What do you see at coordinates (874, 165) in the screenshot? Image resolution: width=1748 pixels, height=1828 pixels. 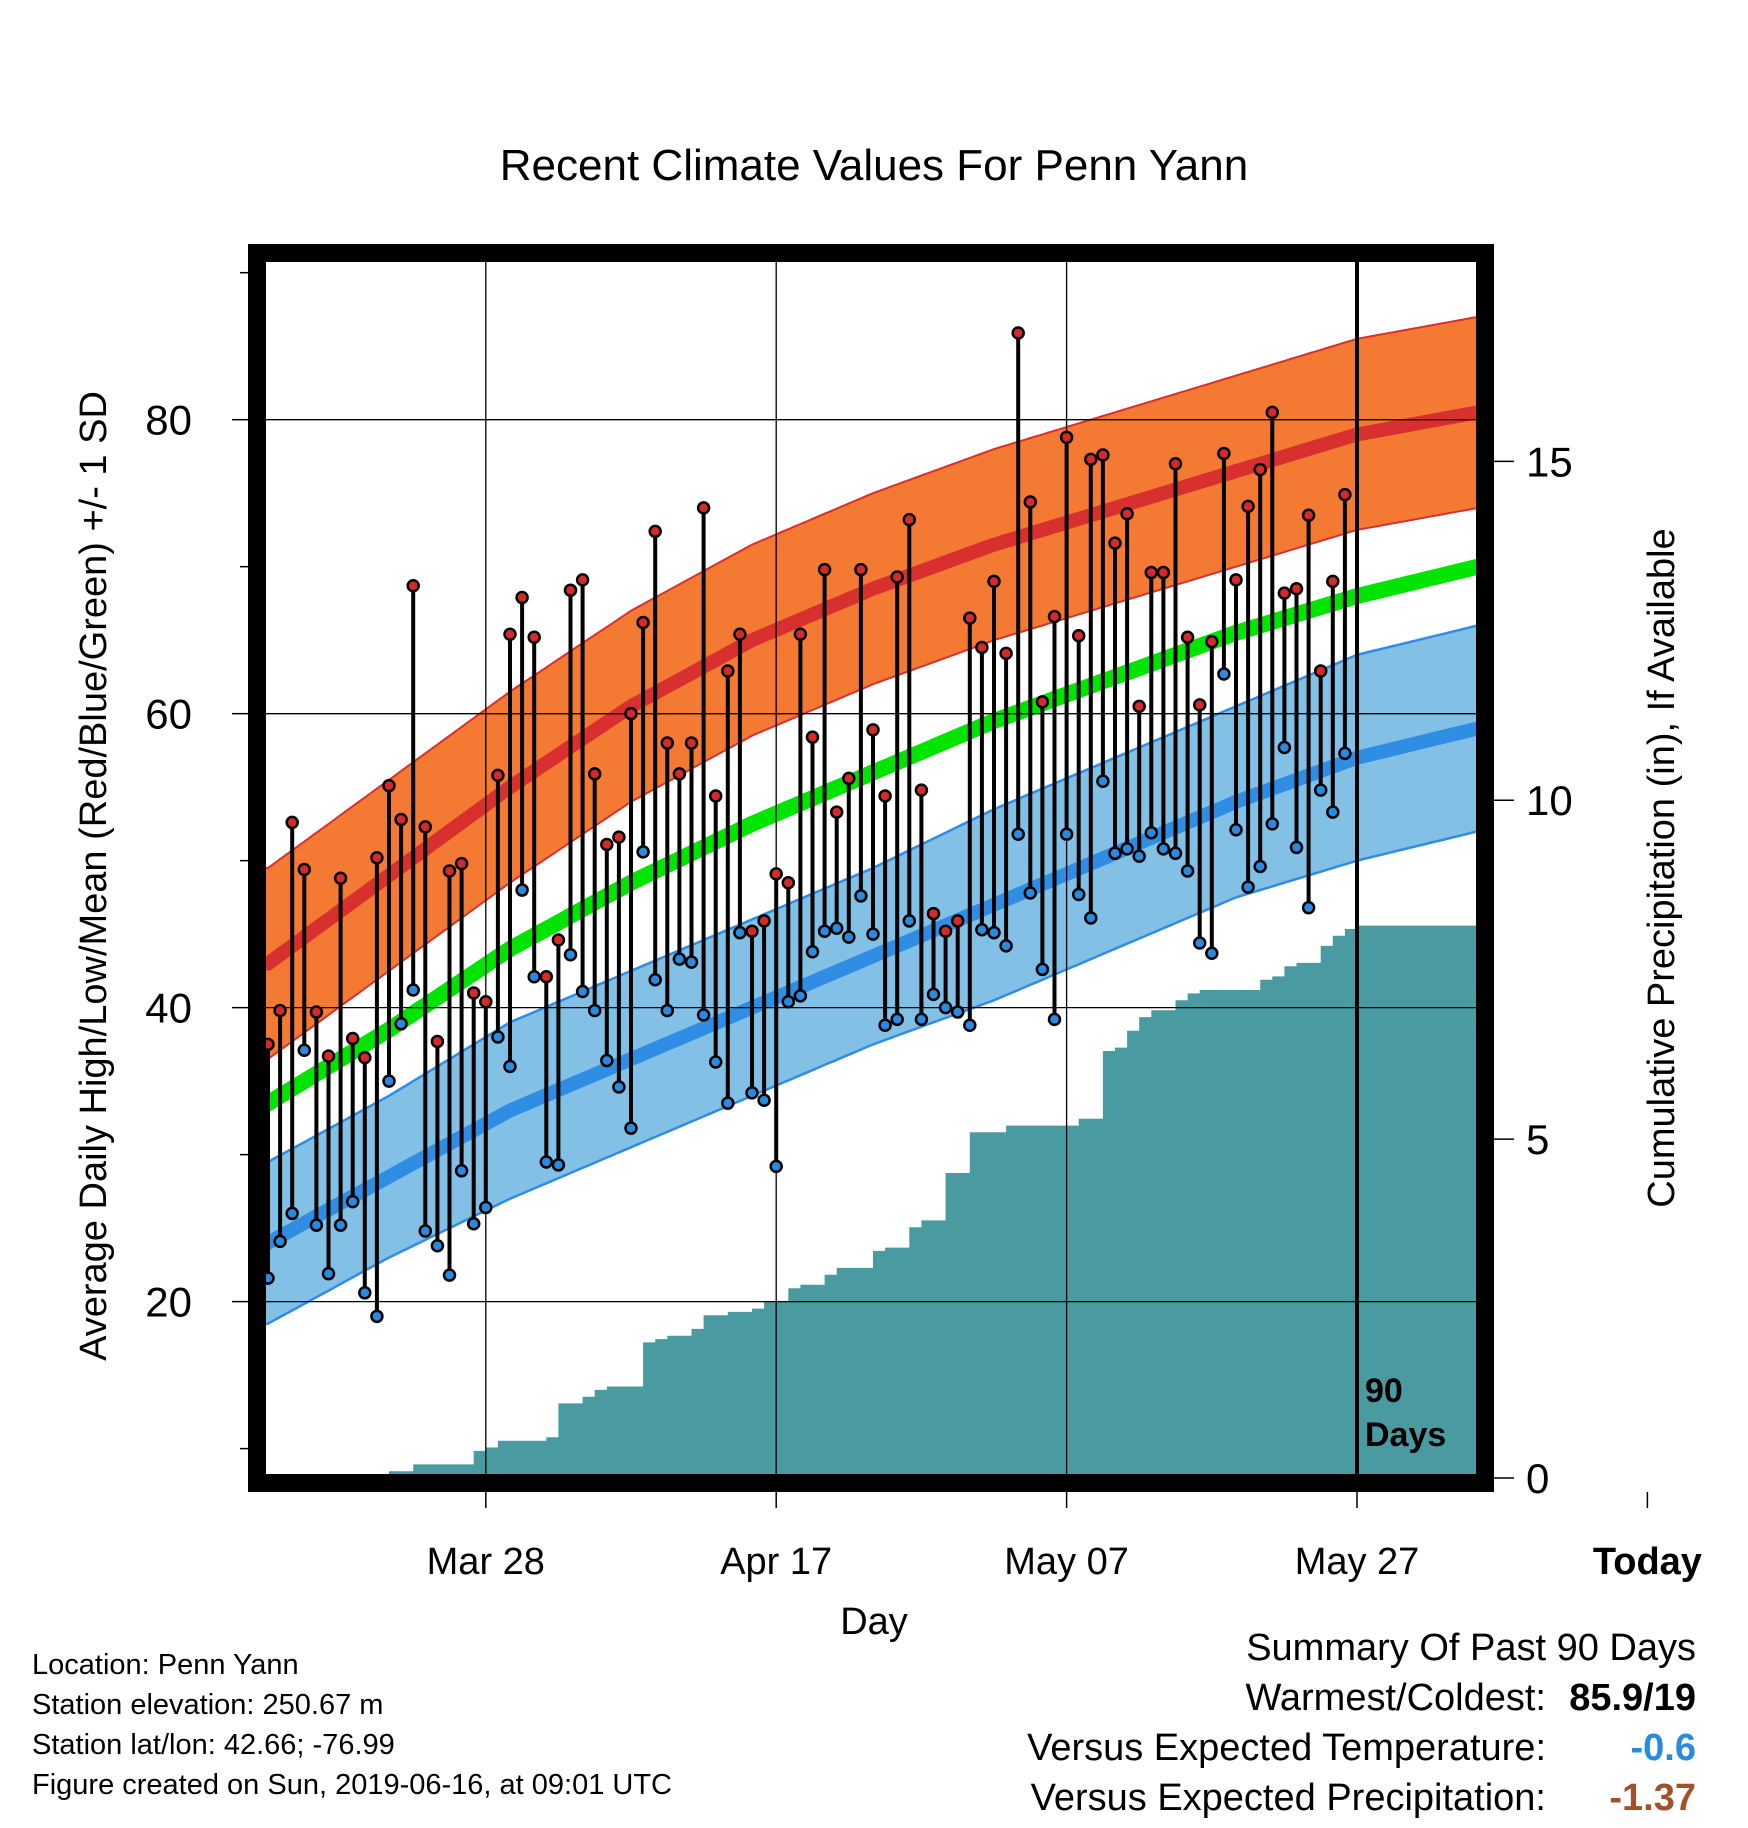 I see `chart-title: Recent Climate Values For Penn Yann` at bounding box center [874, 165].